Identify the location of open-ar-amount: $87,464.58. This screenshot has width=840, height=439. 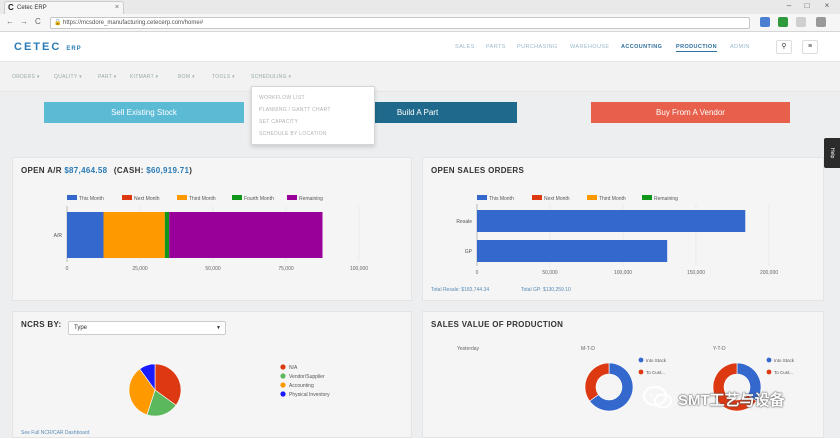
(86, 170).